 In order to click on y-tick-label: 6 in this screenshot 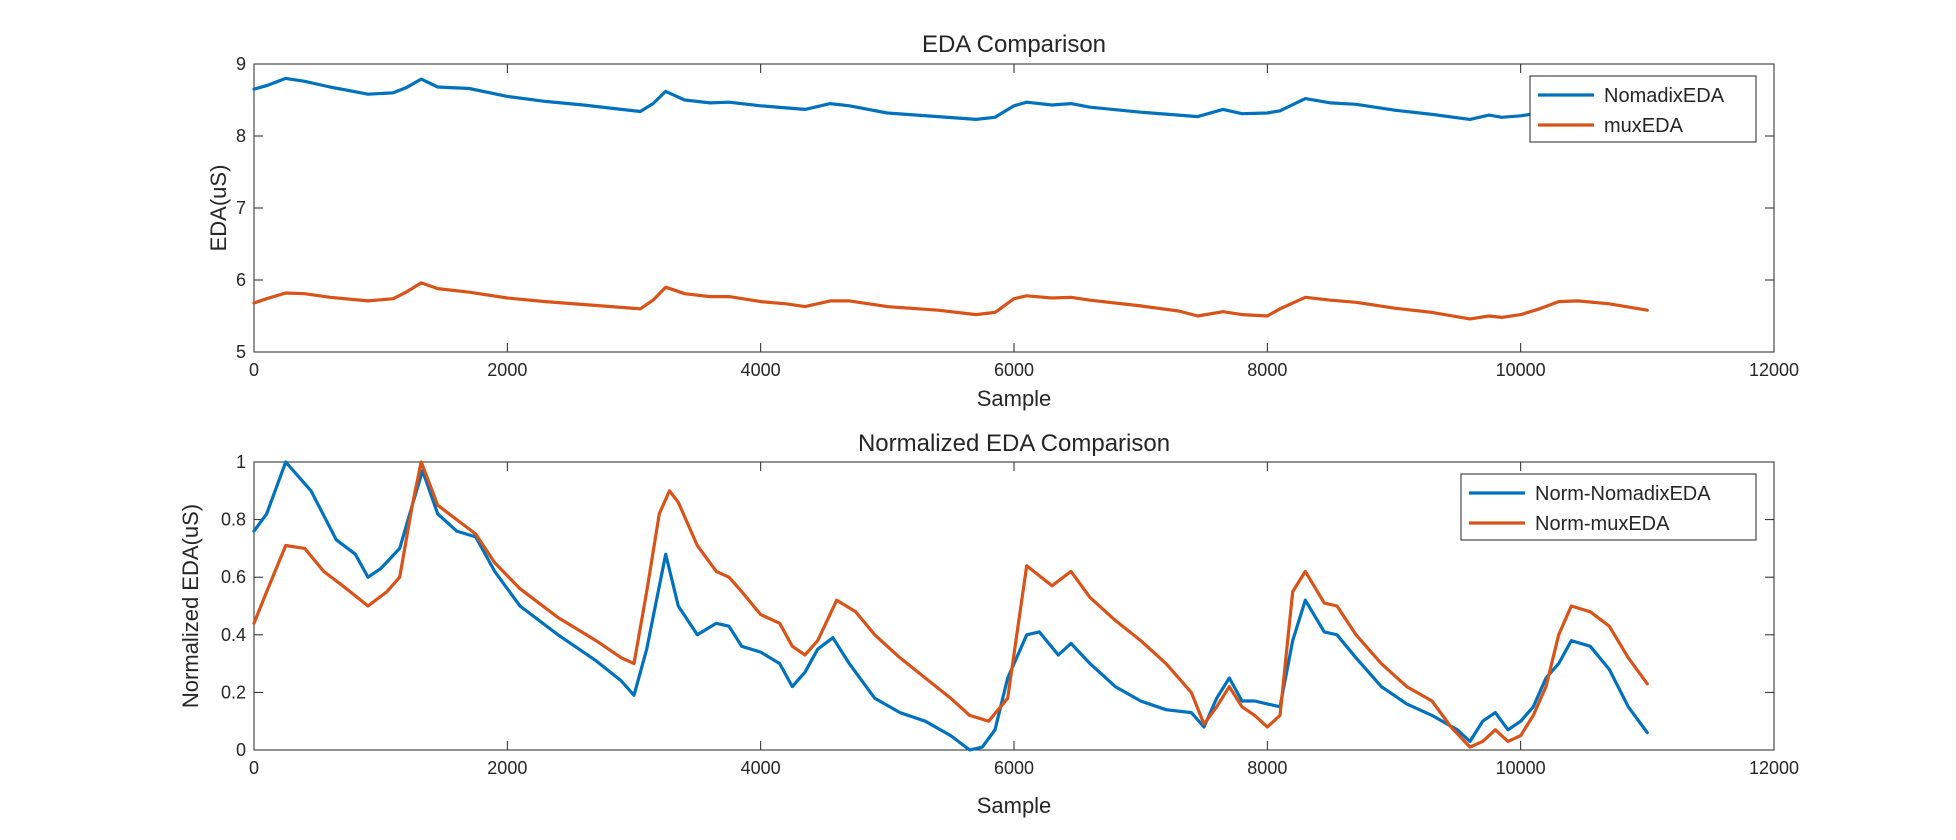, I will do `click(241, 280)`.